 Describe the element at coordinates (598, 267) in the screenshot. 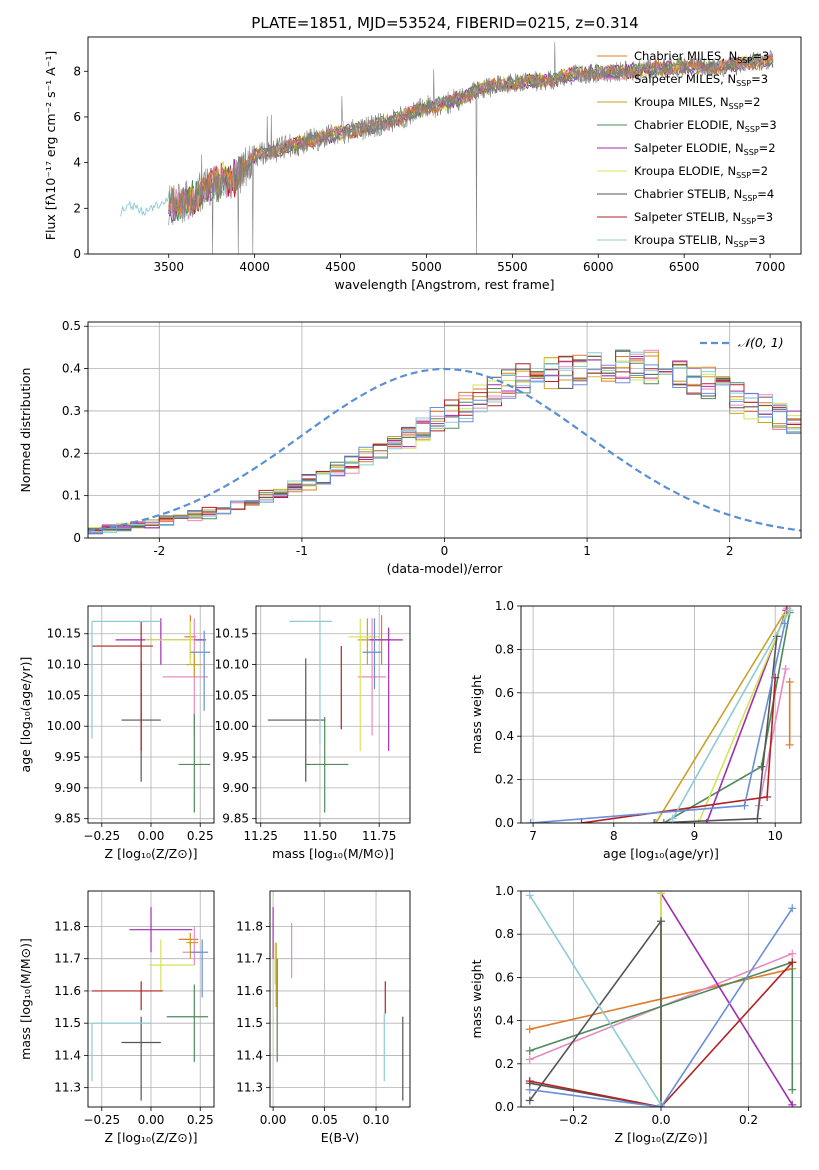

I see `x-tick-label: 6000` at that location.